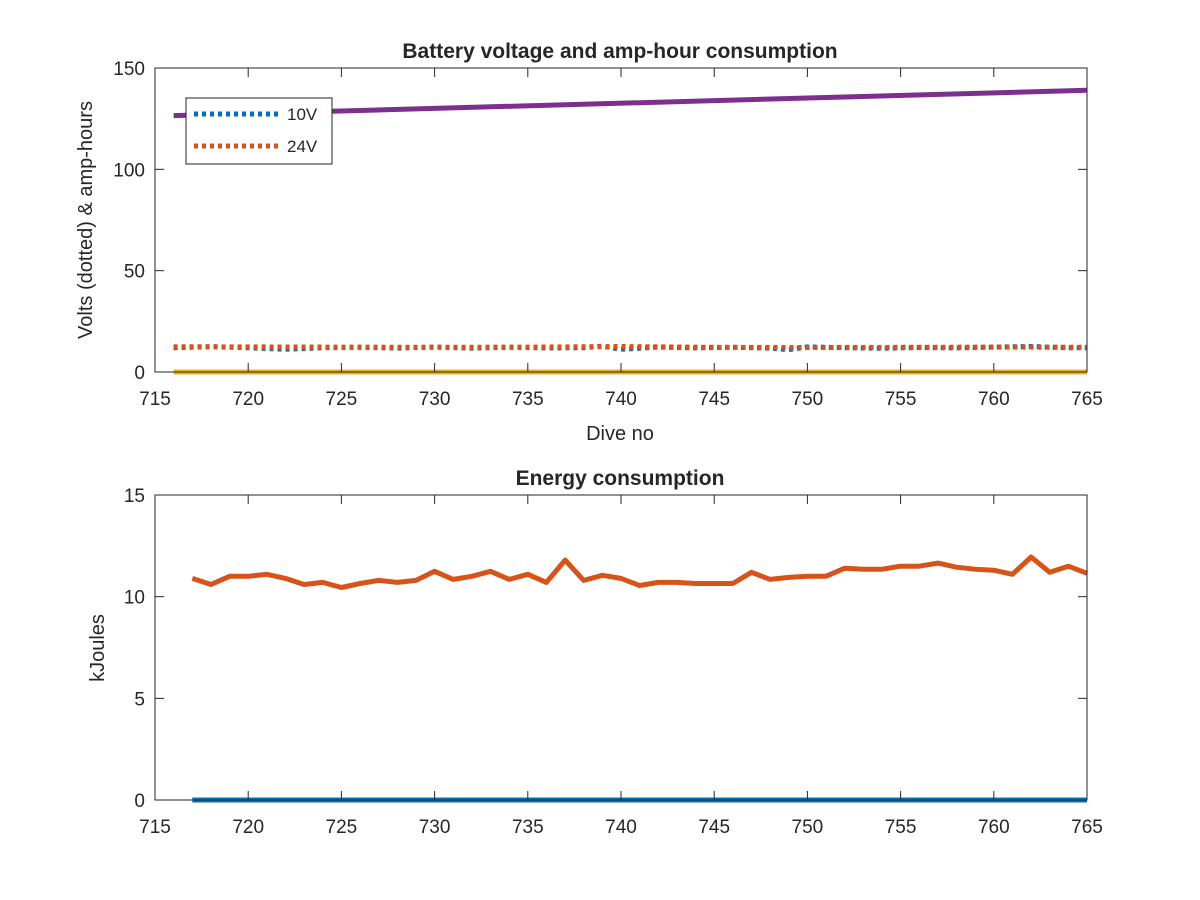 This screenshot has width=1200, height=900. What do you see at coordinates (98, 648) in the screenshot?
I see `y-axis-label: kJoules` at bounding box center [98, 648].